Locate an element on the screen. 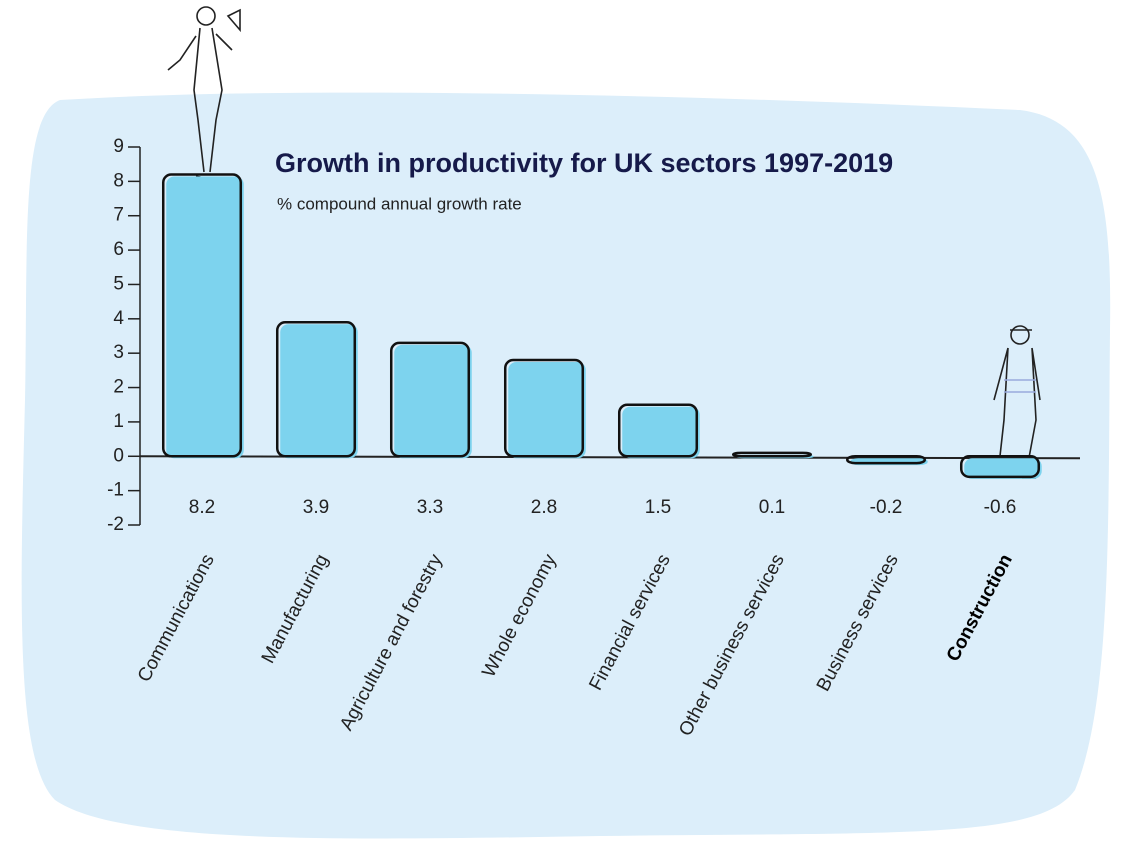 This screenshot has height=854, width=1124. value-label: 8.2 is located at coordinates (202, 507).